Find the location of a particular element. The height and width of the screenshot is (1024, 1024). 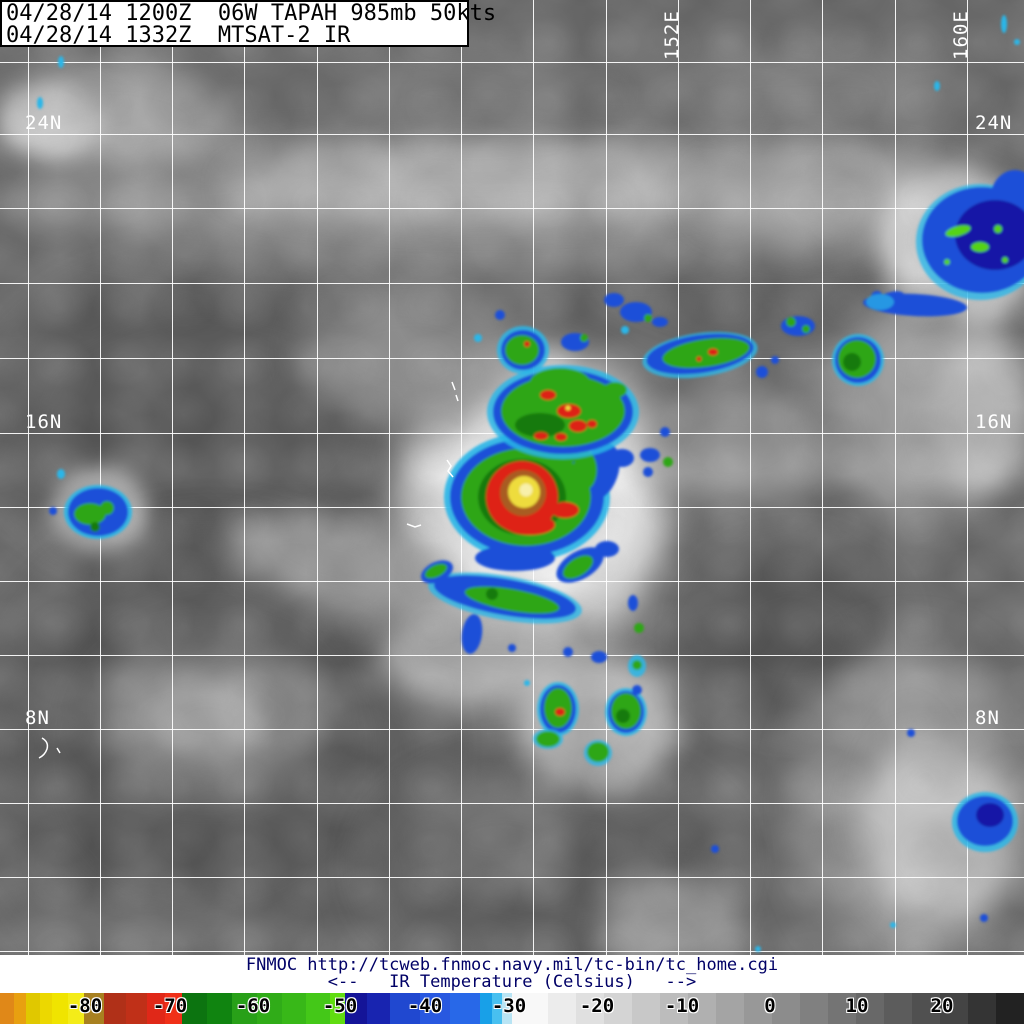

colorbar-tick-label: -50 is located at coordinates (340, 1006).